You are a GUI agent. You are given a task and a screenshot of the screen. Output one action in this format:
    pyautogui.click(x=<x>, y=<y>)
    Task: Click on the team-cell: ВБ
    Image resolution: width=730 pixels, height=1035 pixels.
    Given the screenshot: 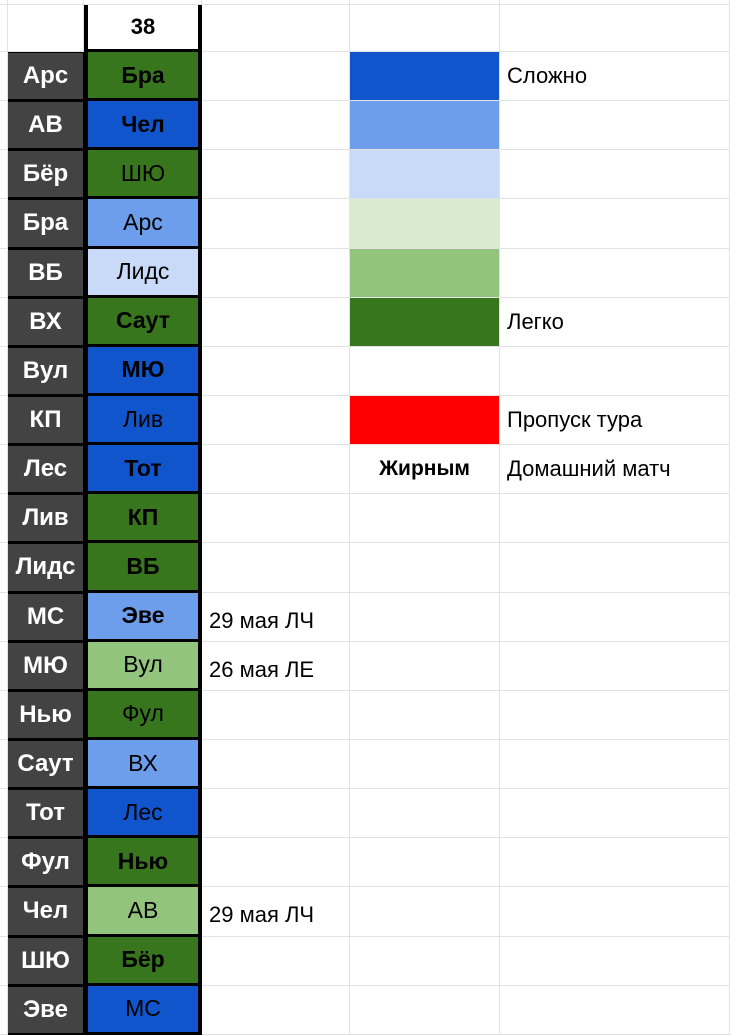 What is the action you would take?
    pyautogui.click(x=46, y=273)
    